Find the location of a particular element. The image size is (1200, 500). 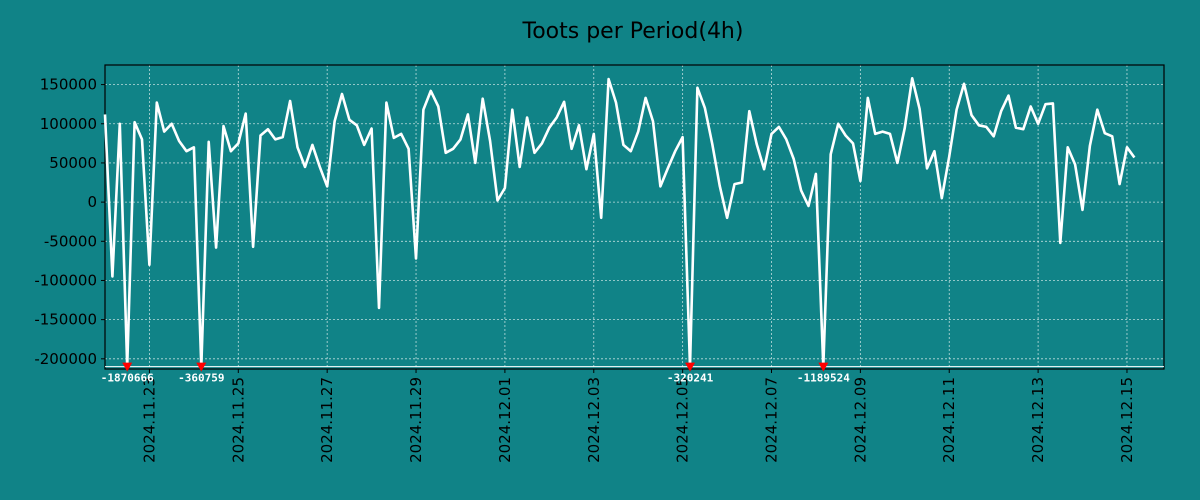

y-tick-label: -100000 is located at coordinates (65, 280).